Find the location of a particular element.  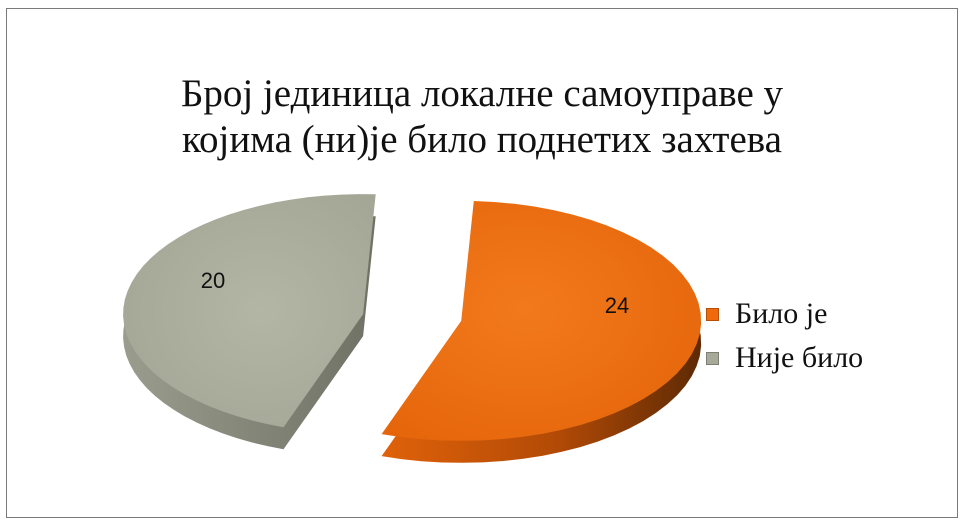

legend-swatch-bilo-je is located at coordinates (712, 314).